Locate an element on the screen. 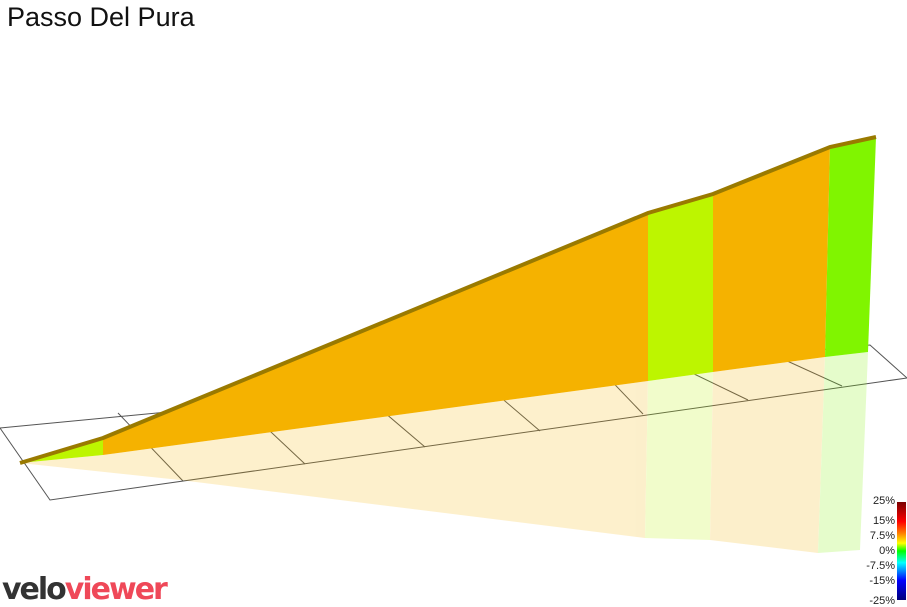 The image size is (907, 607). veloviewer-logo: veloviewer is located at coordinates (85, 589).